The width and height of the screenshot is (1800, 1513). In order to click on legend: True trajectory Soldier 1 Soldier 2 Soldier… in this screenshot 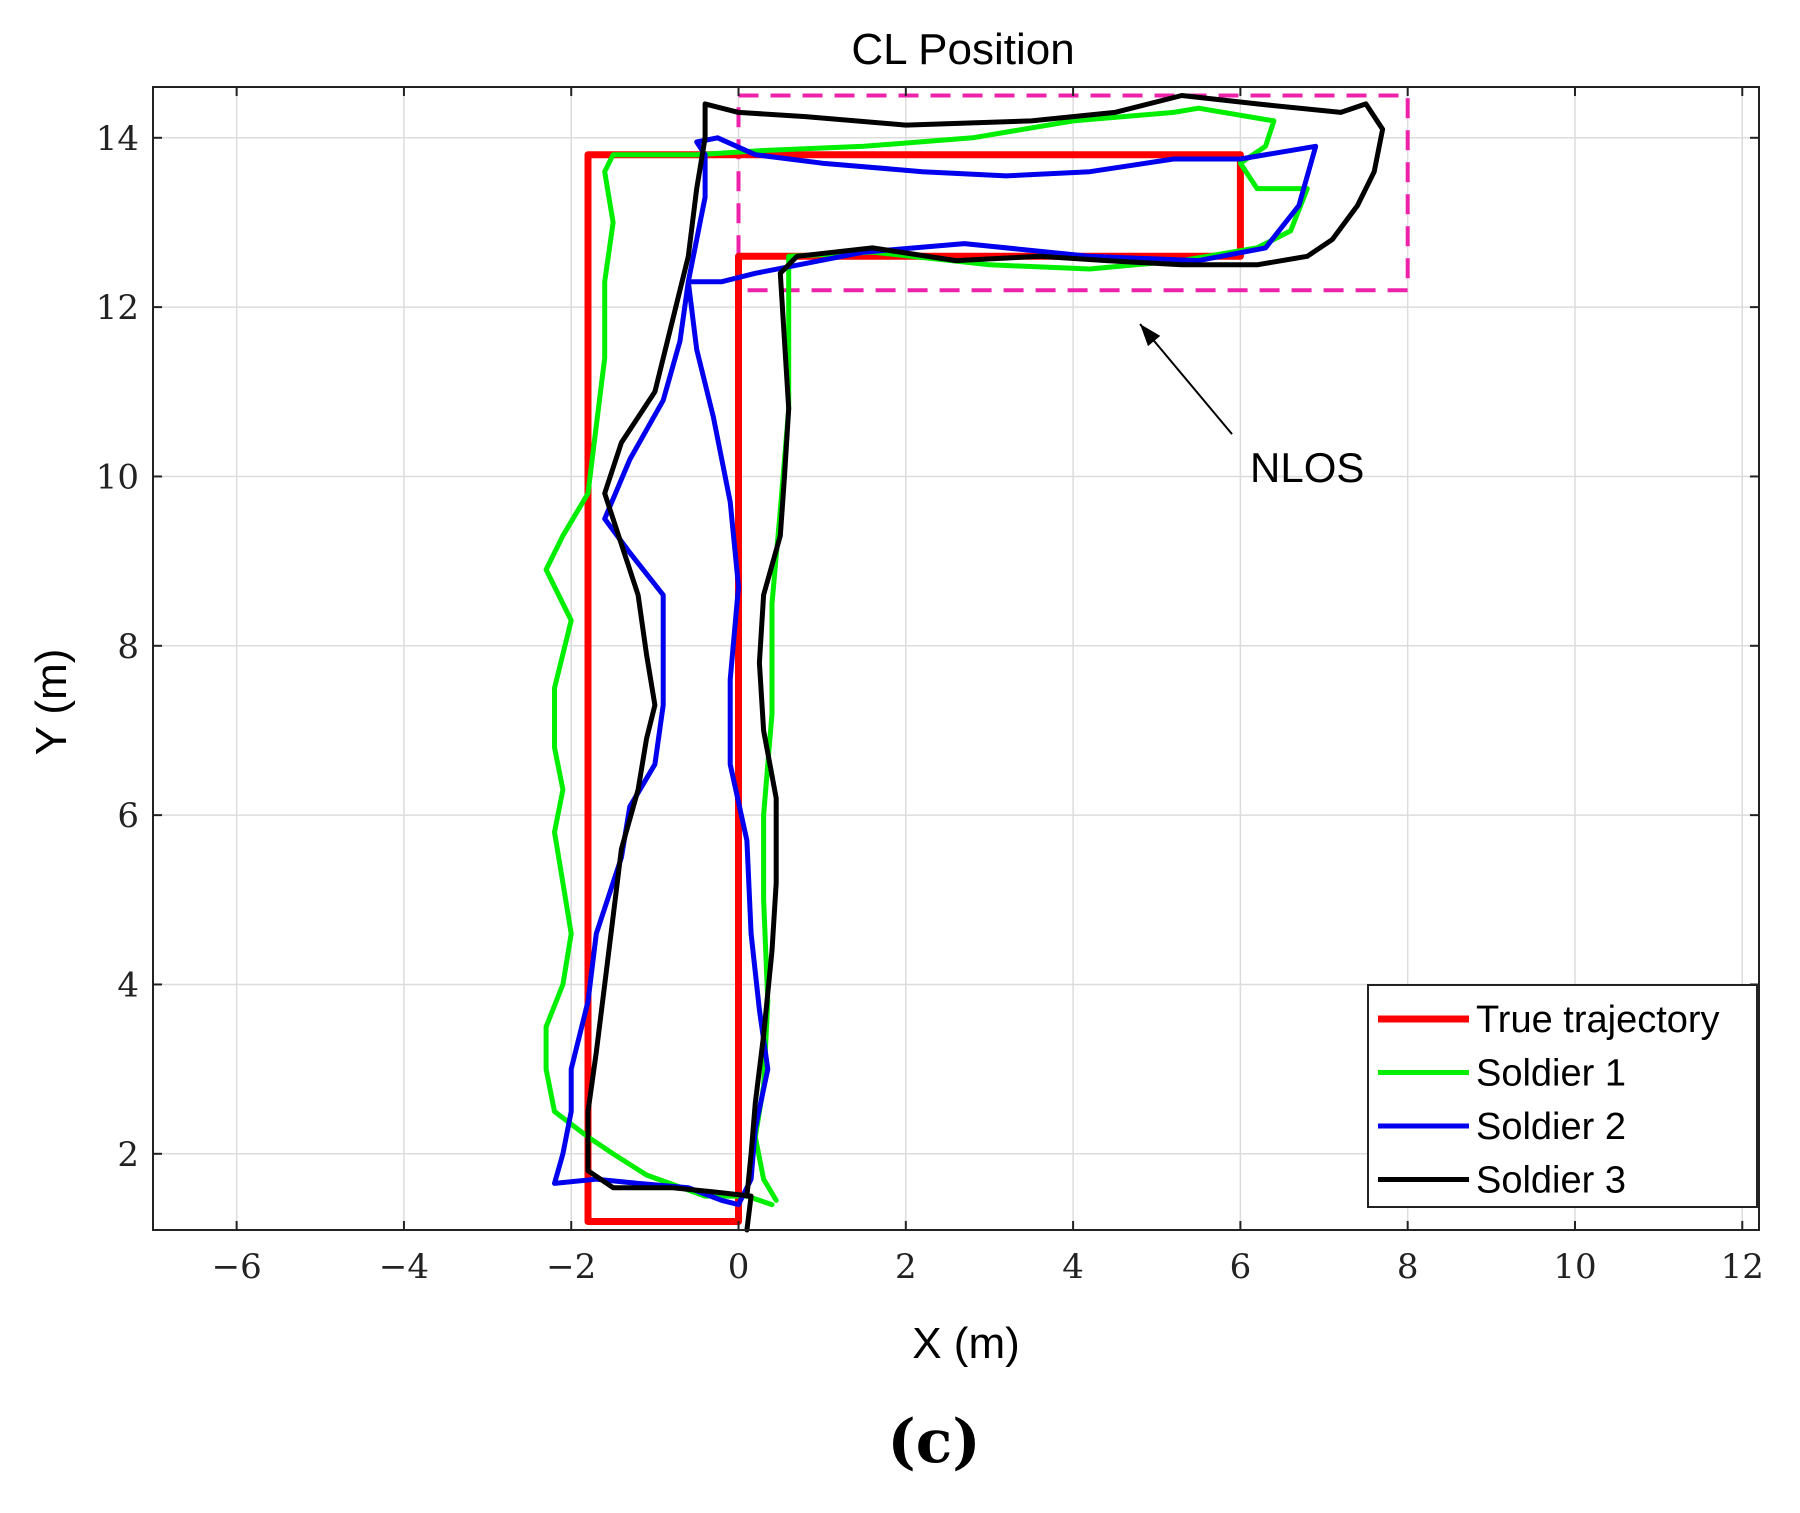, I will do `click(1562, 1096)`.